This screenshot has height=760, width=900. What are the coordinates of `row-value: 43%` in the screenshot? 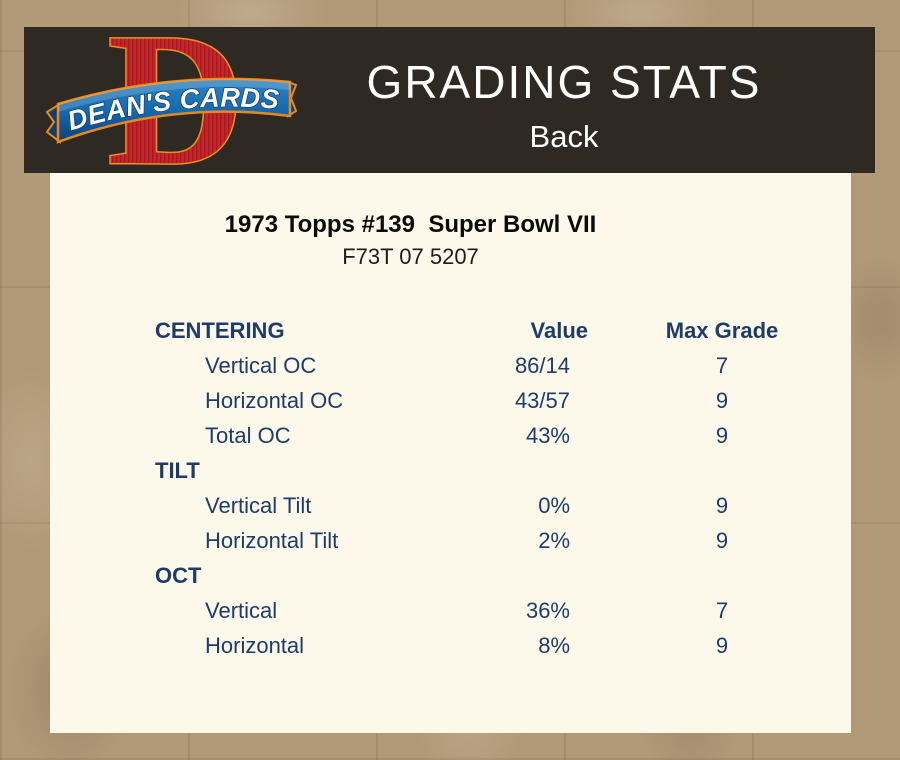 It's located at (547, 435).